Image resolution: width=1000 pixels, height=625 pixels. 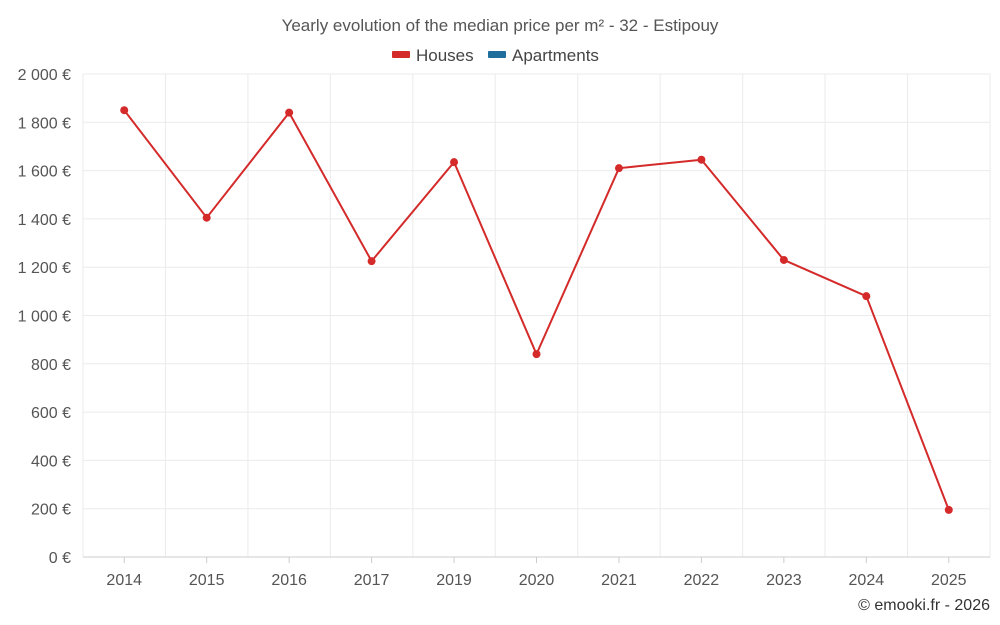 What do you see at coordinates (44, 172) in the screenshot?
I see `y-tick-label: 1 600 €` at bounding box center [44, 172].